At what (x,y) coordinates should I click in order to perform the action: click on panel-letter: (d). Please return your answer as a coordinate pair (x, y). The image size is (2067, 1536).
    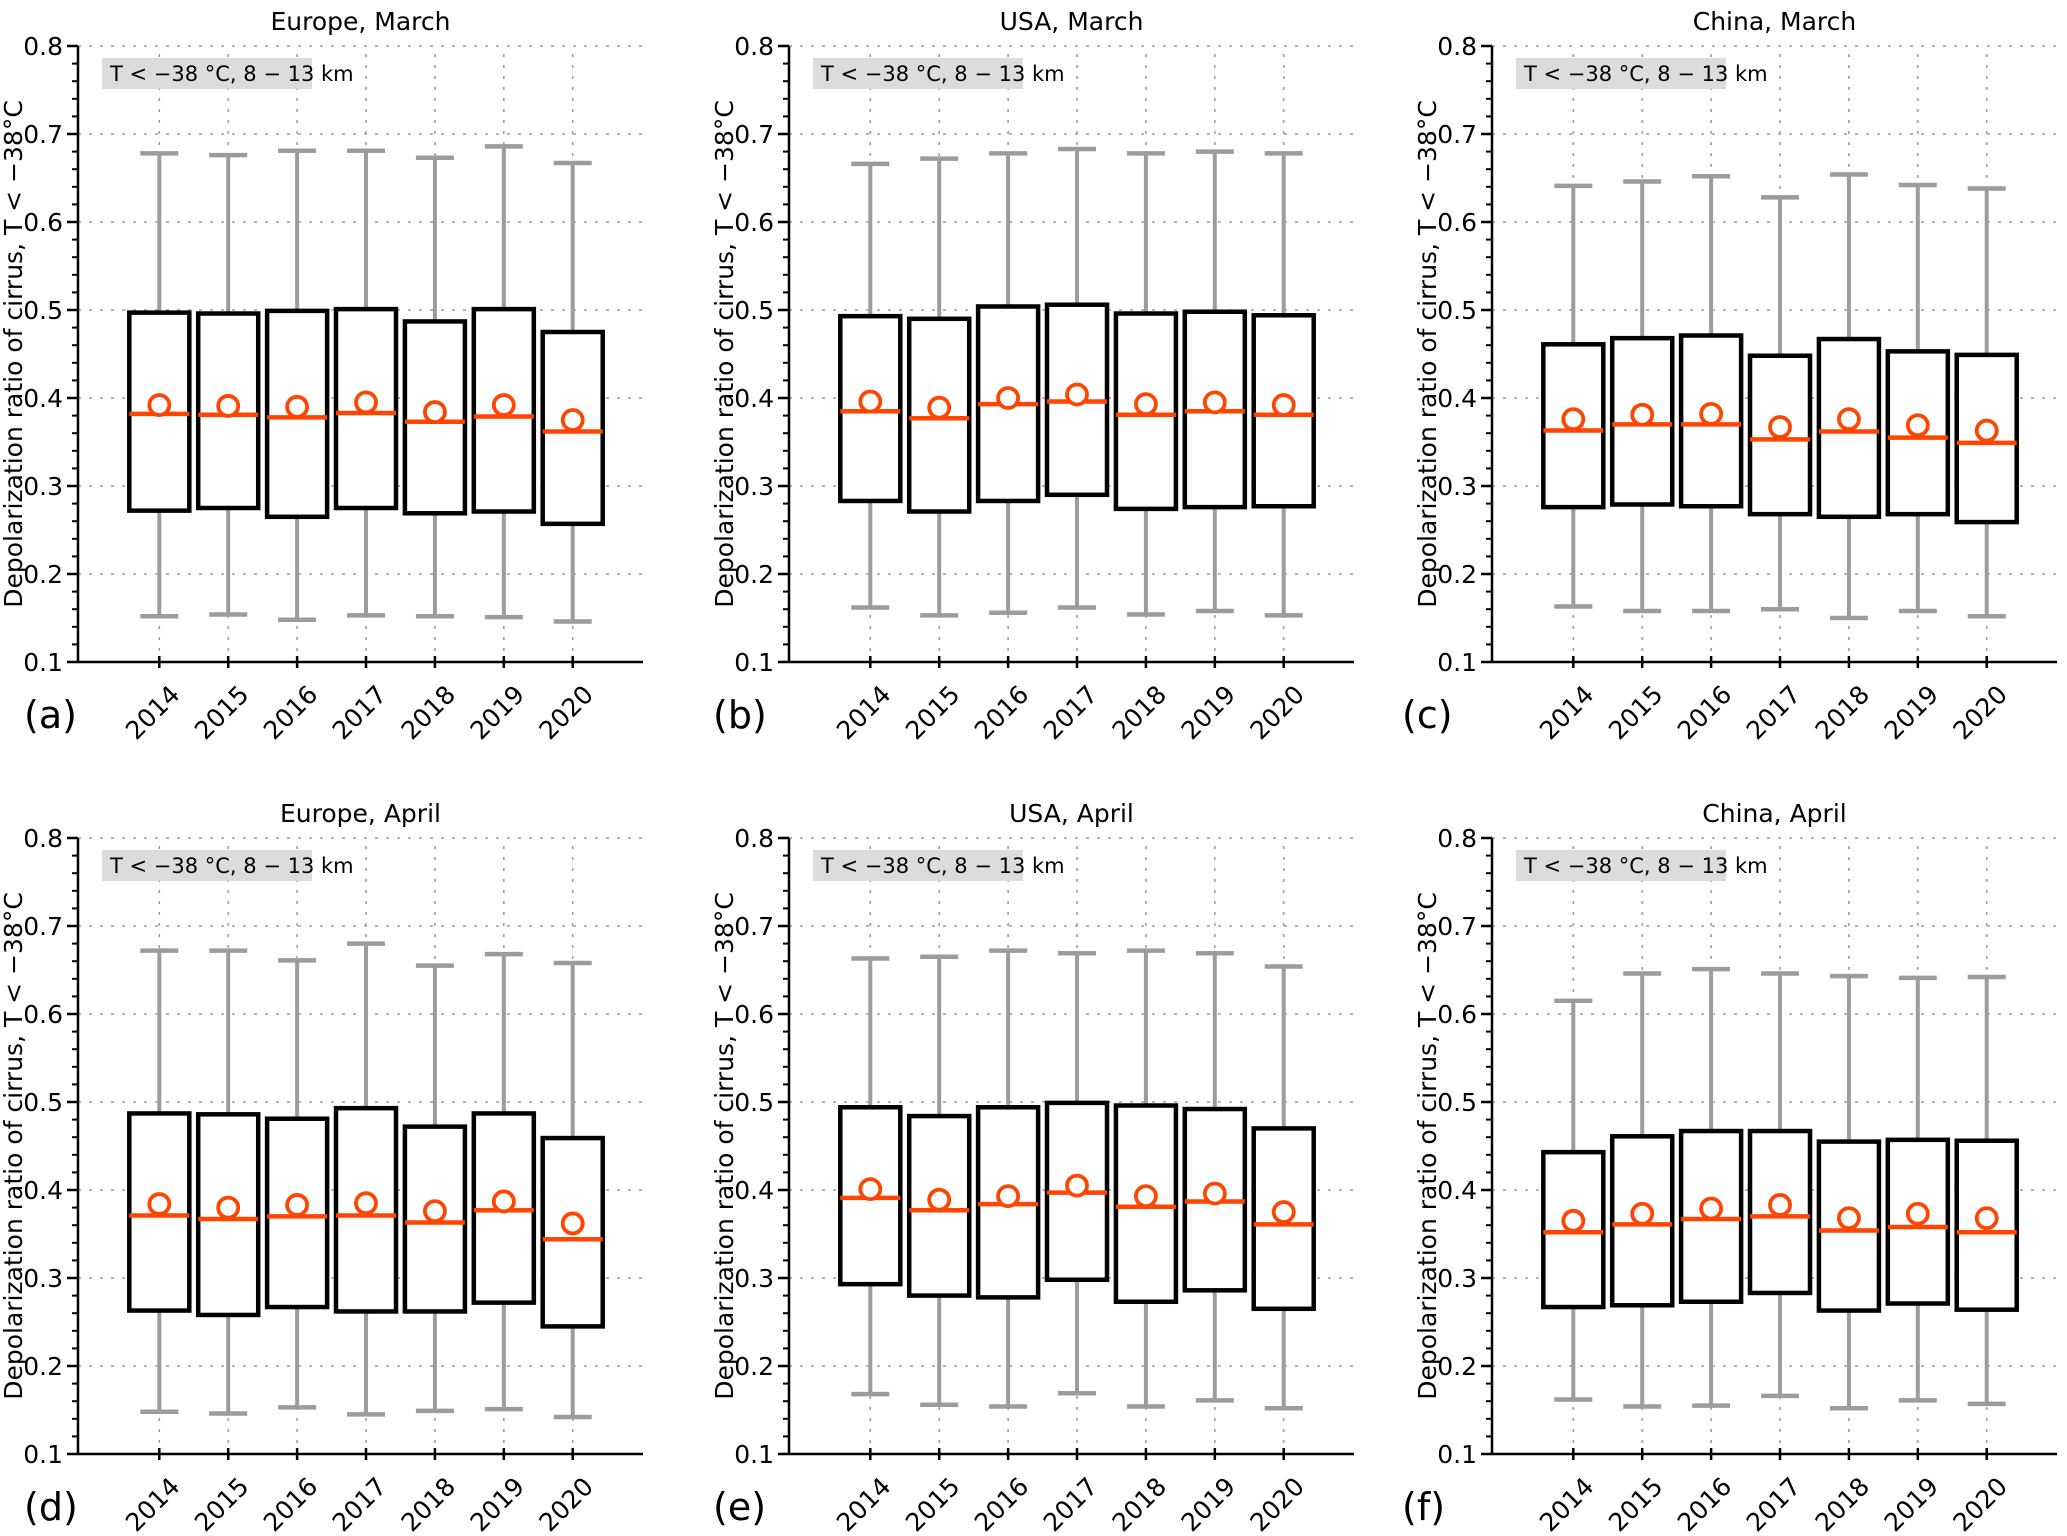
    Looking at the image, I should click on (51, 1507).